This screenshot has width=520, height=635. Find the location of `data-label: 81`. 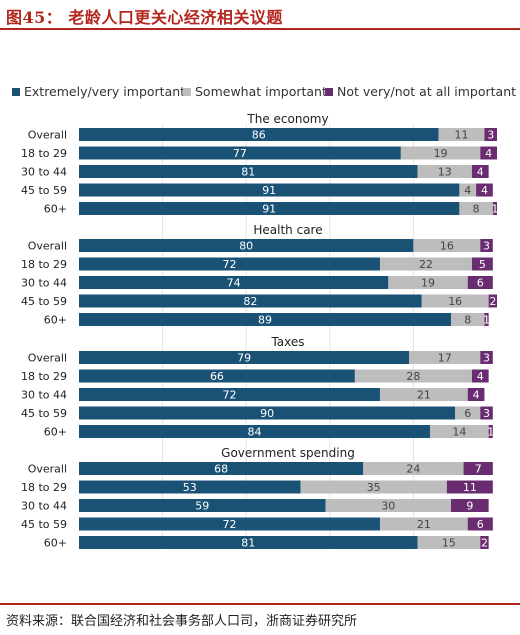

data-label: 81 is located at coordinates (248, 543).